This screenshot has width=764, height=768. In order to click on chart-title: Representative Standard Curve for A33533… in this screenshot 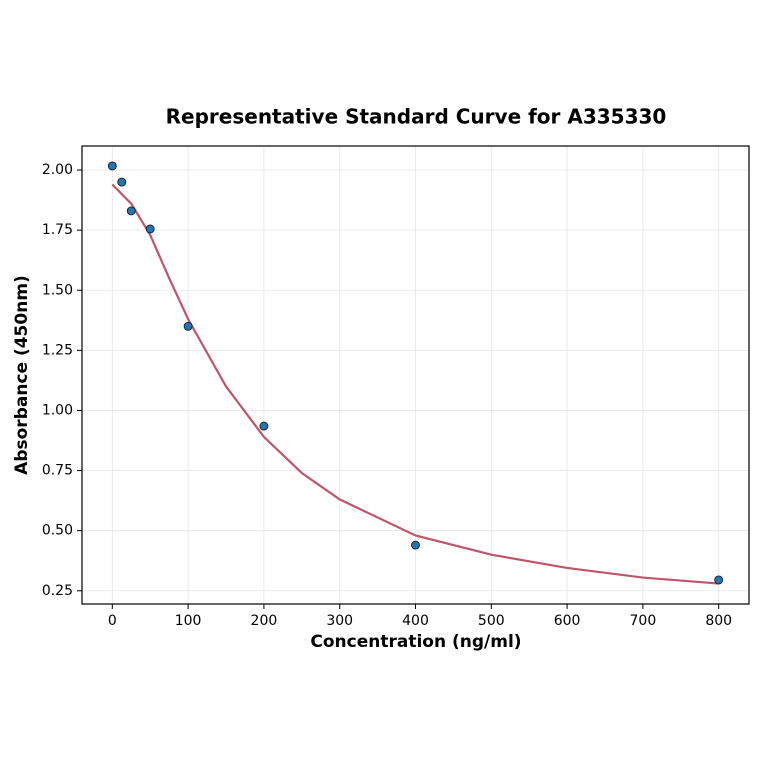, I will do `click(416, 117)`.